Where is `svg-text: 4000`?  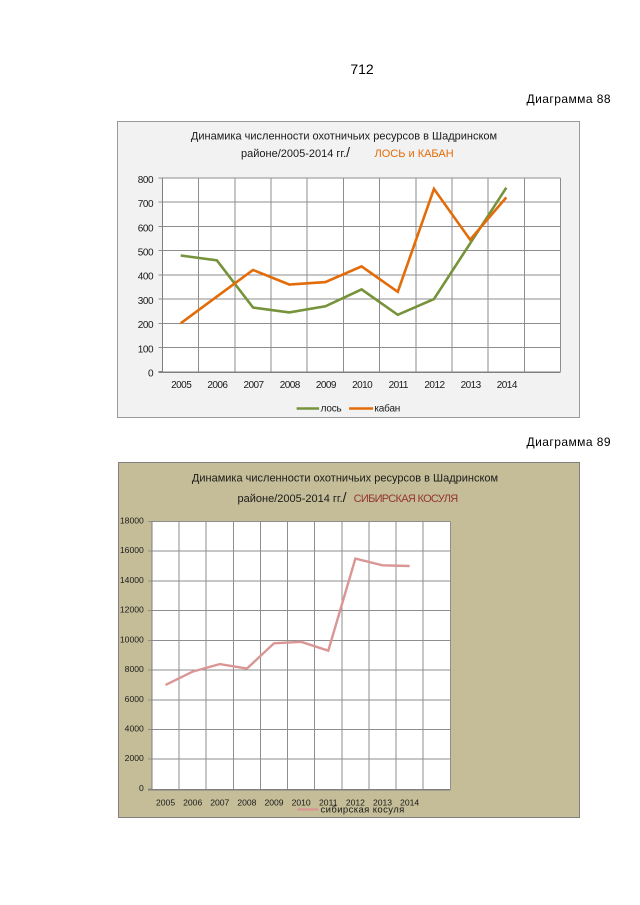 svg-text: 4000 is located at coordinates (134, 729).